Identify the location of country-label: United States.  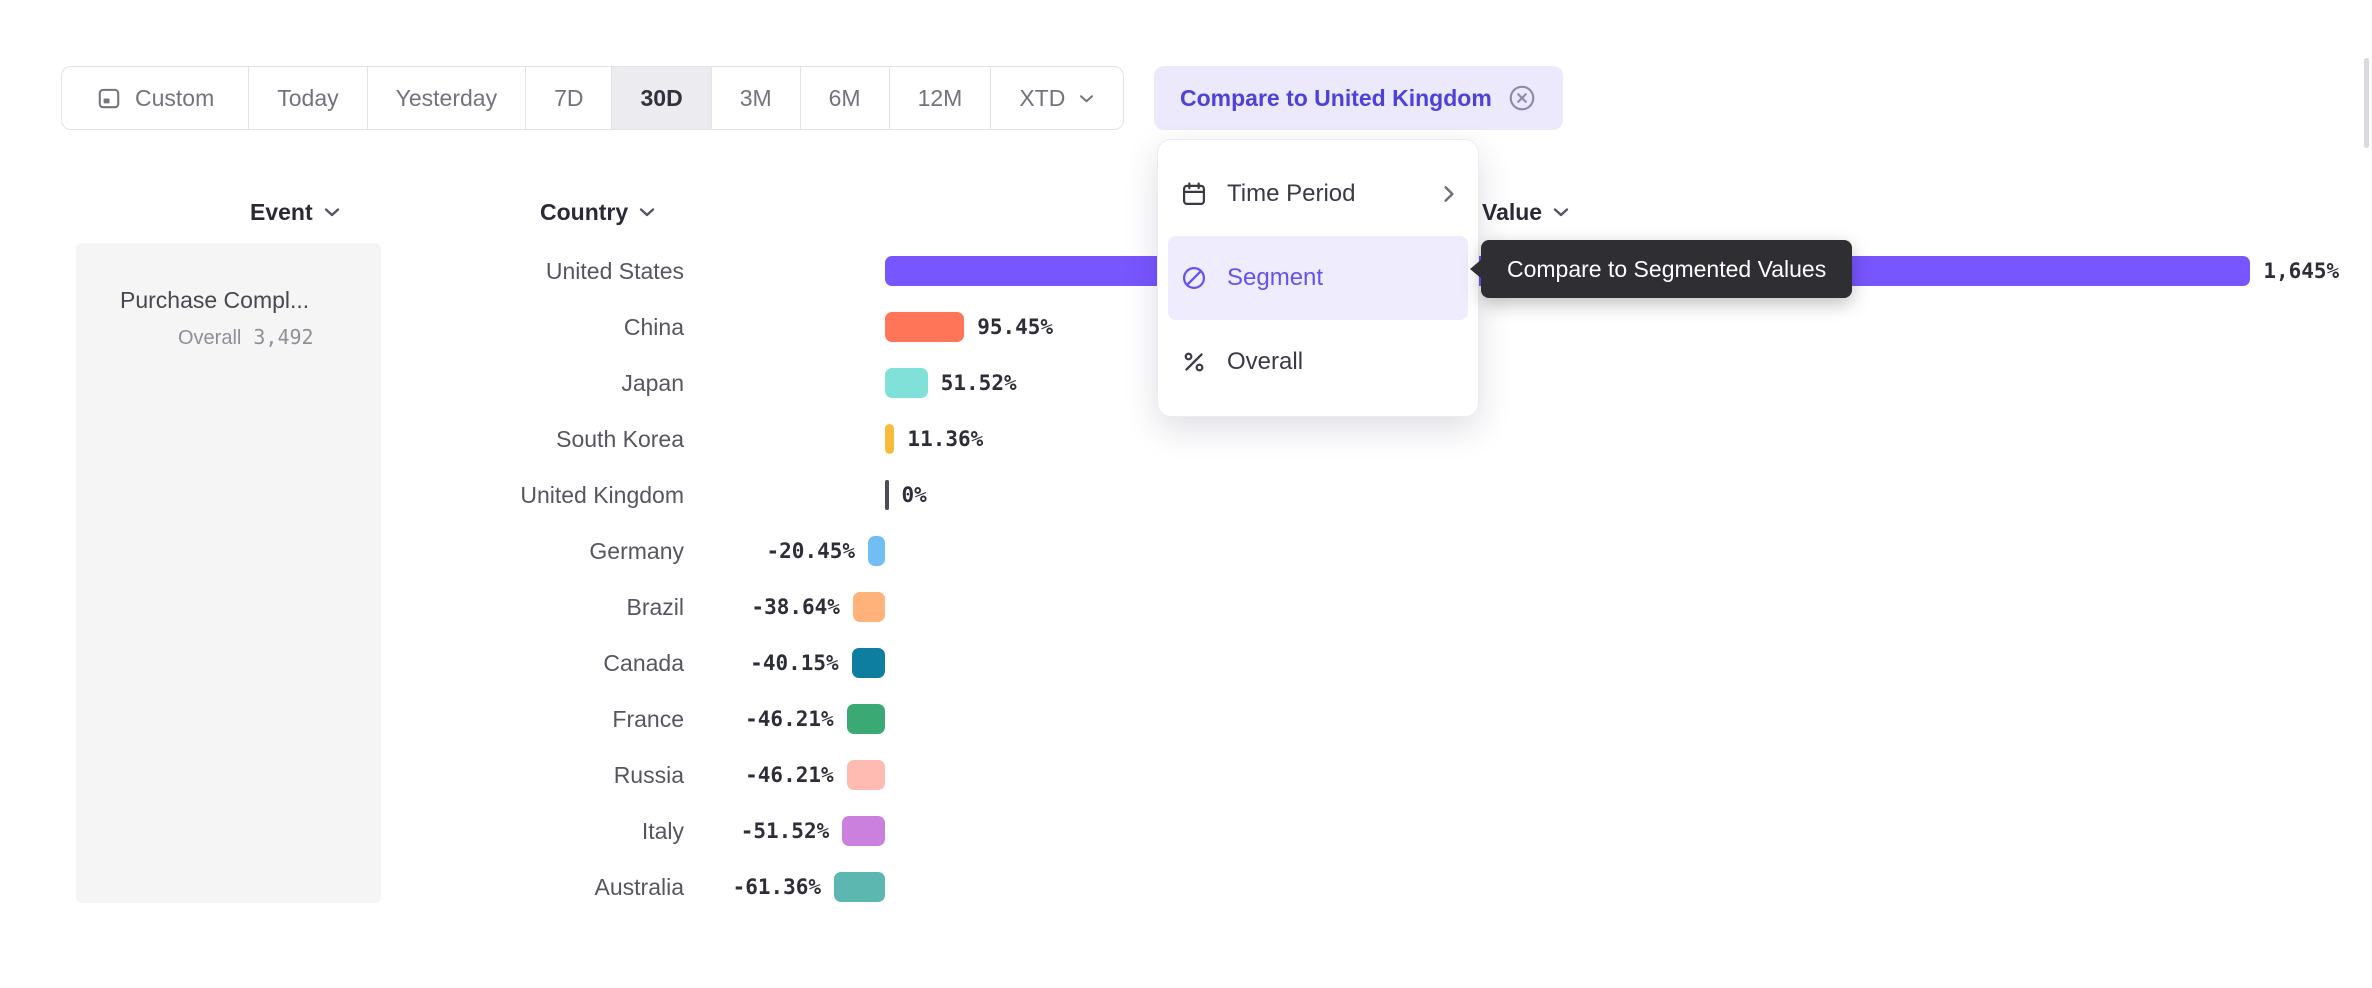
(614, 271).